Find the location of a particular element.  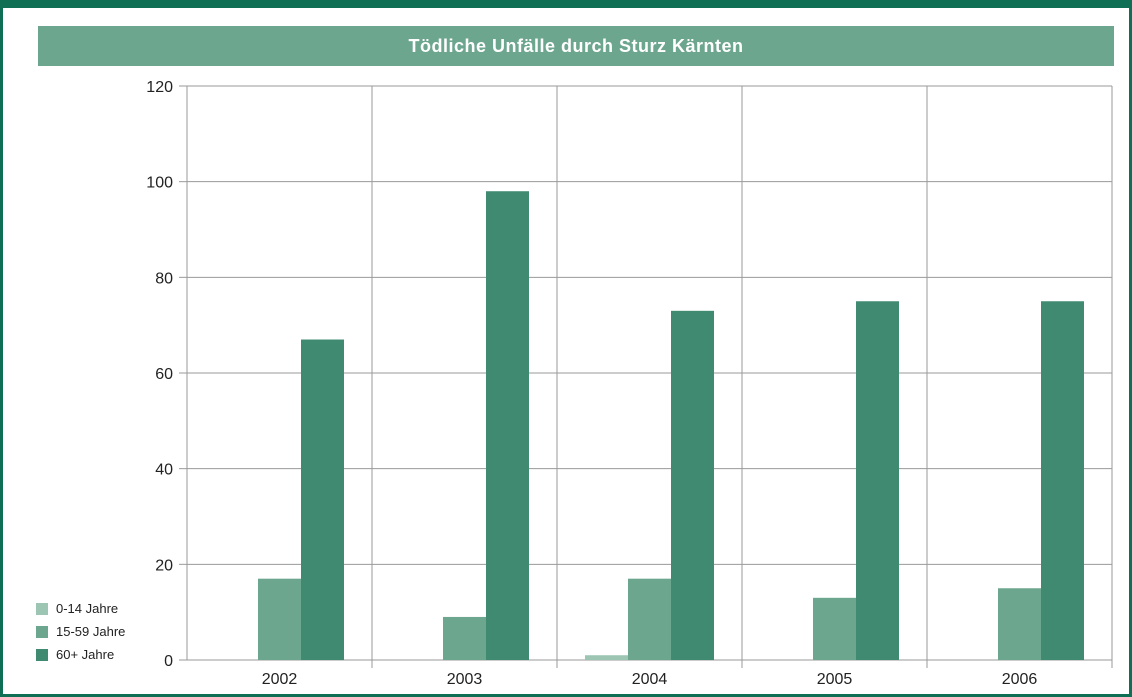

x-tick-label: 2006 is located at coordinates (1020, 679).